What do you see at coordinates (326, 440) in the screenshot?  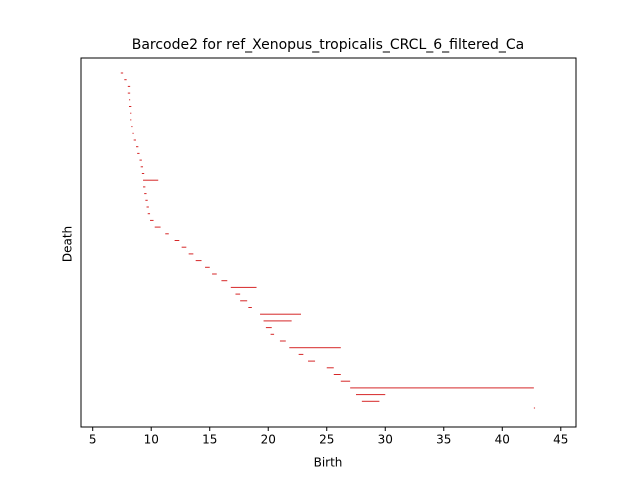 I see `x-tick-label: 25` at bounding box center [326, 440].